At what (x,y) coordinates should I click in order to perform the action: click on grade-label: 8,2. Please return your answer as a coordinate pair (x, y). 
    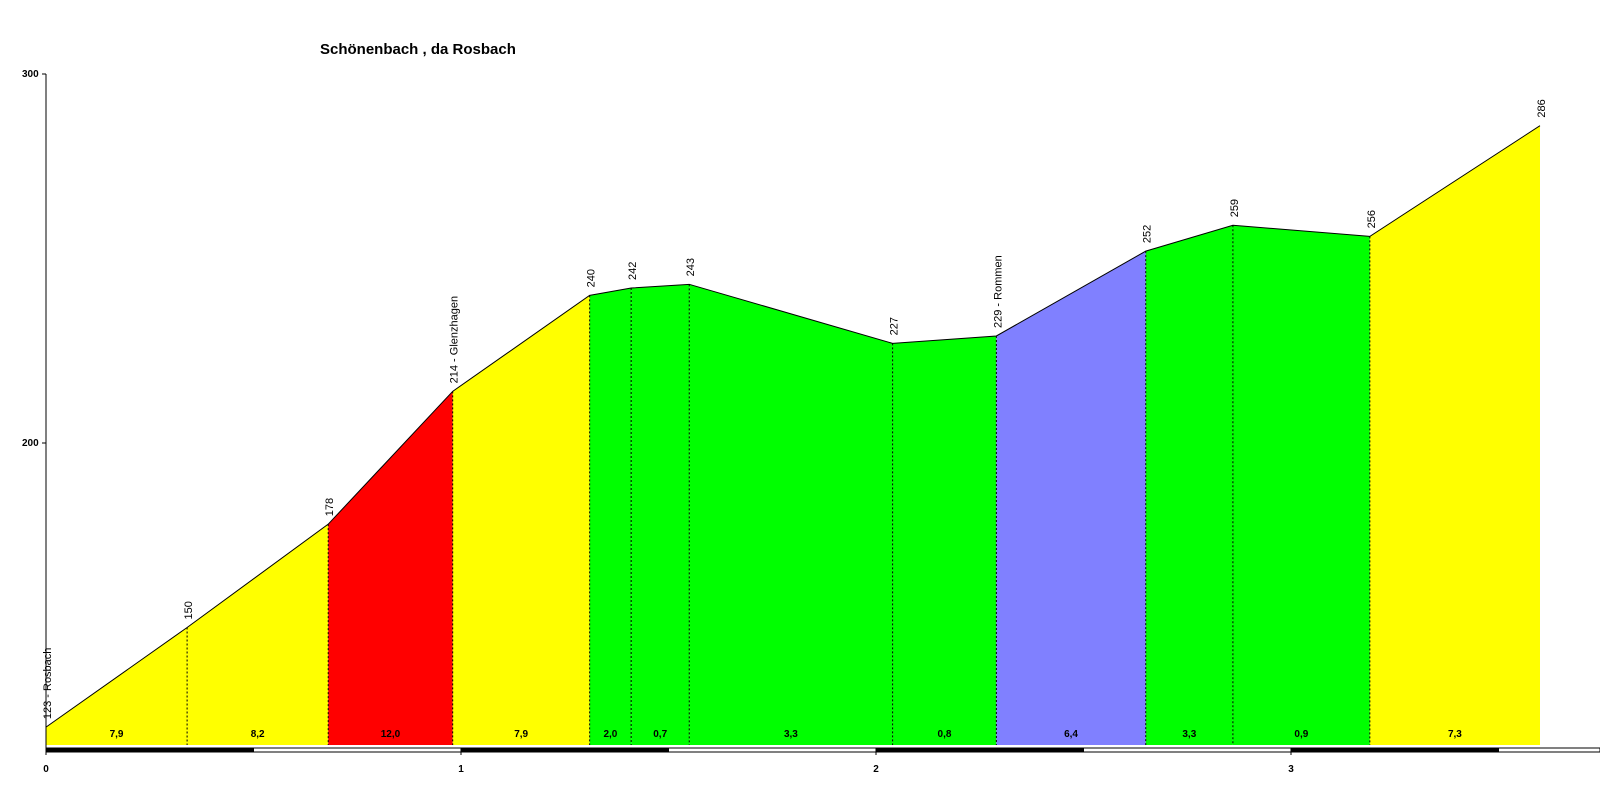
    Looking at the image, I should click on (258, 734).